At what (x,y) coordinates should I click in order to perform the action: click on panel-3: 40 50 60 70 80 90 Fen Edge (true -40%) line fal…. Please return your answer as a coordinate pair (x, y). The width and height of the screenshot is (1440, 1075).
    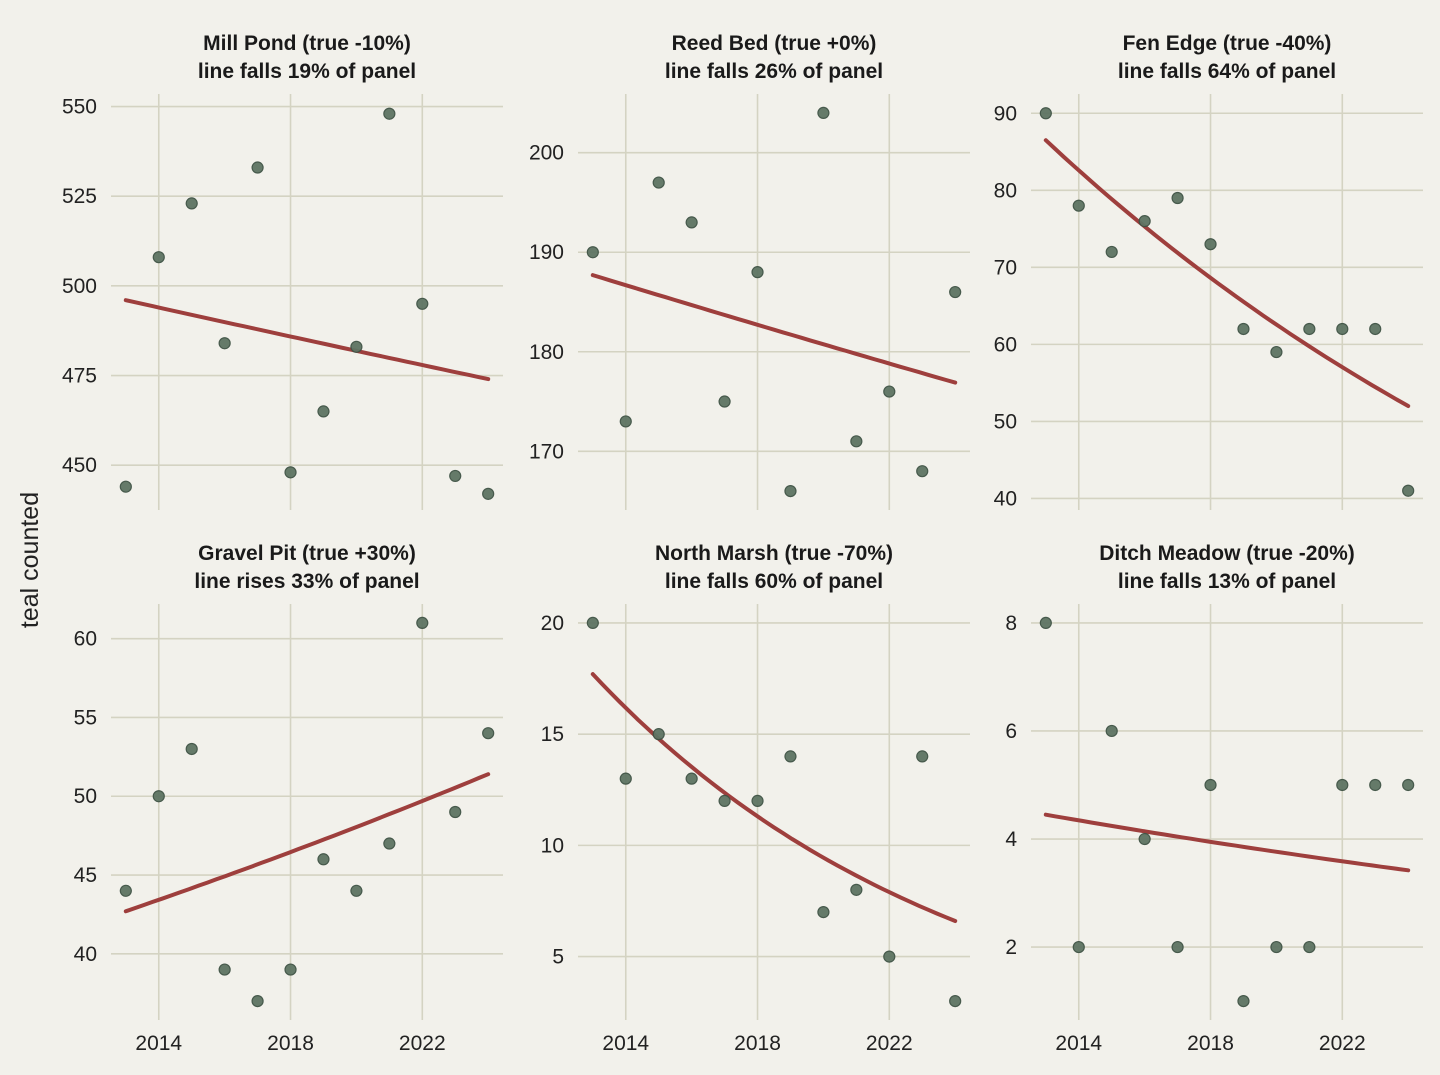
    Looking at the image, I should click on (1208, 271).